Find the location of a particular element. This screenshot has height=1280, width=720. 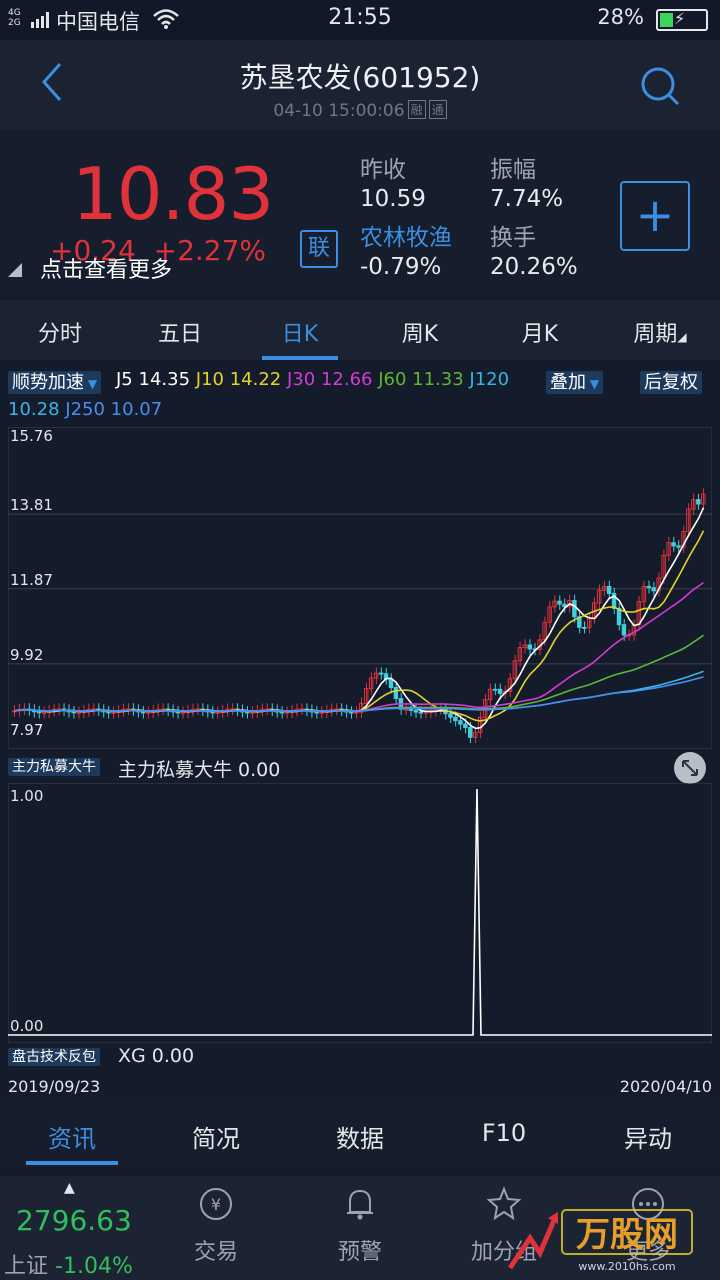

y-tick-label: 9.92 is located at coordinates (26, 655).